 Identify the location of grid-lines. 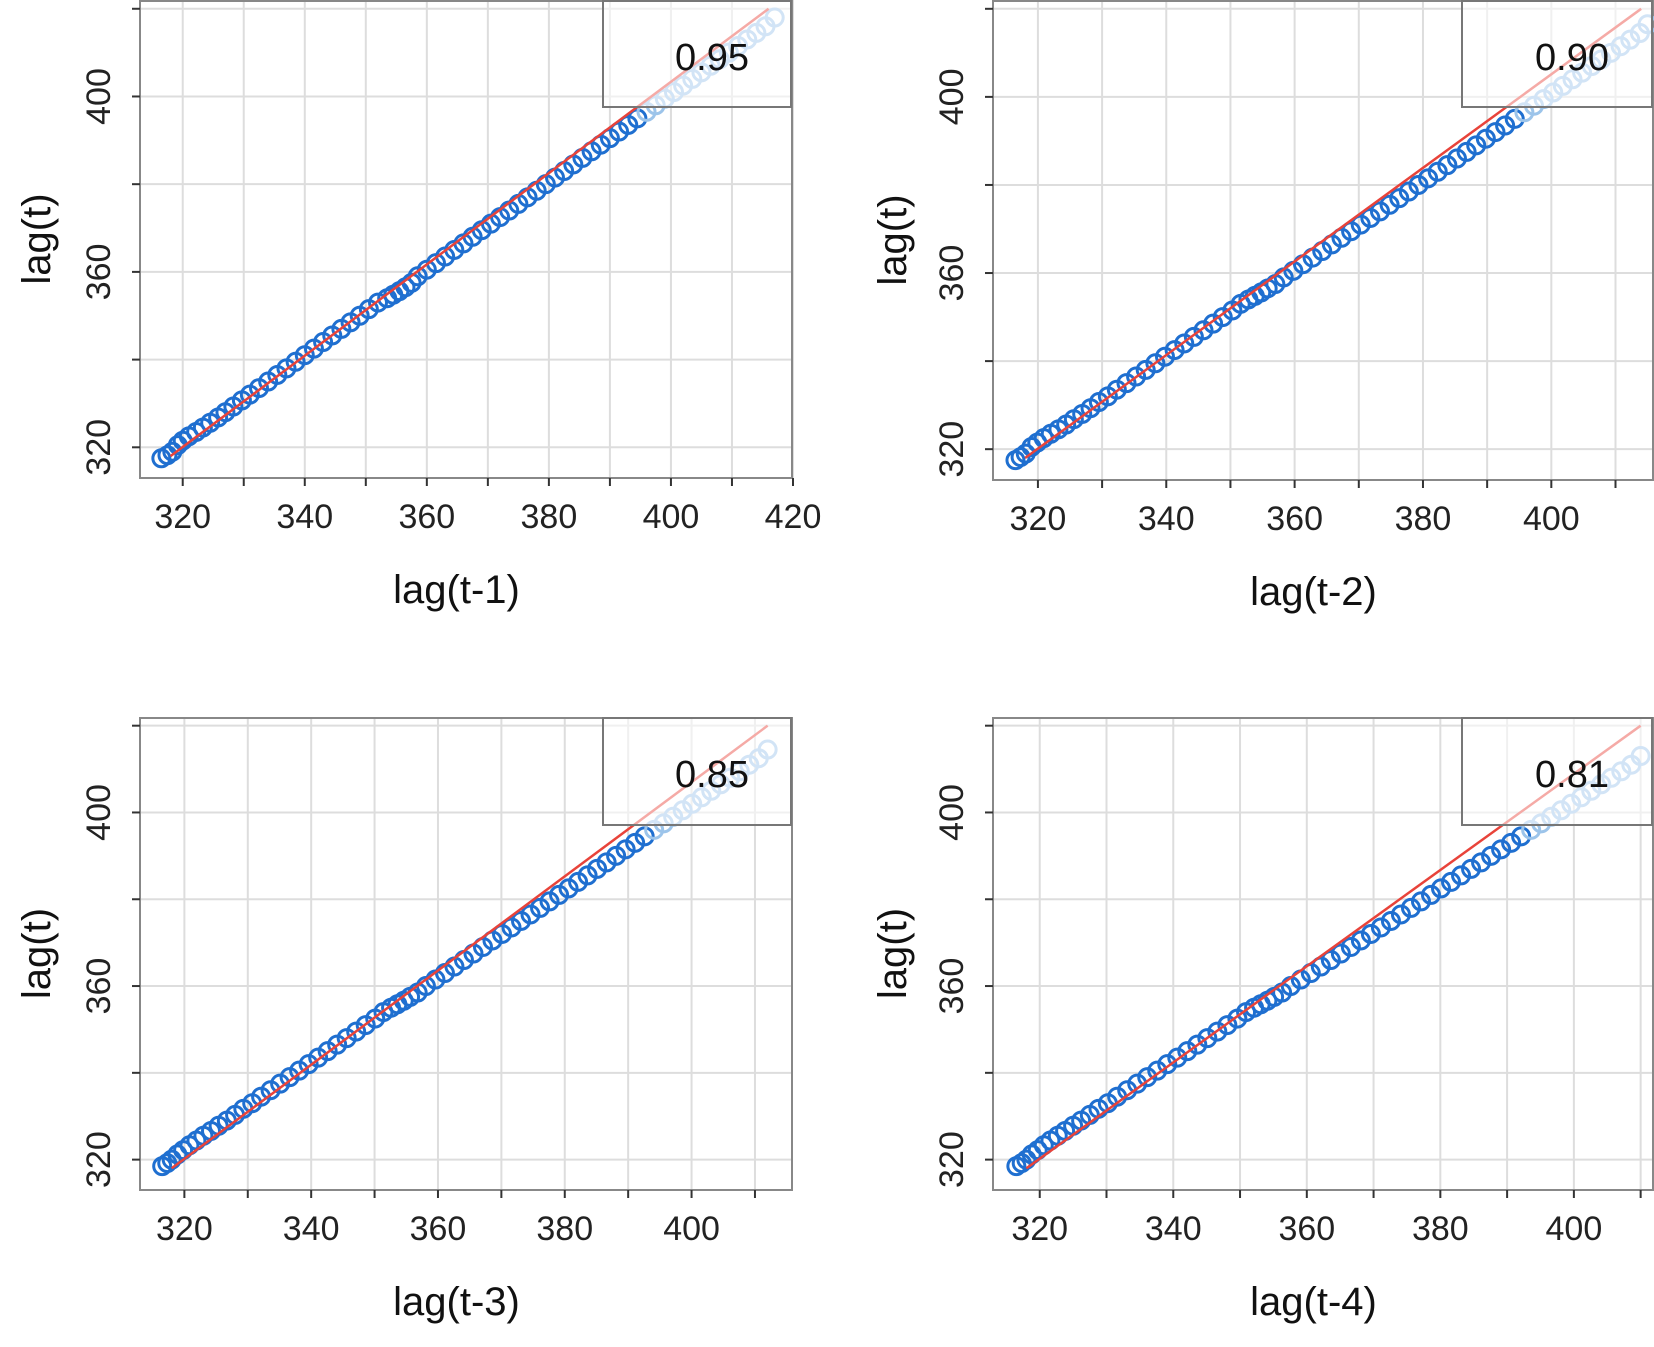
(466, 953).